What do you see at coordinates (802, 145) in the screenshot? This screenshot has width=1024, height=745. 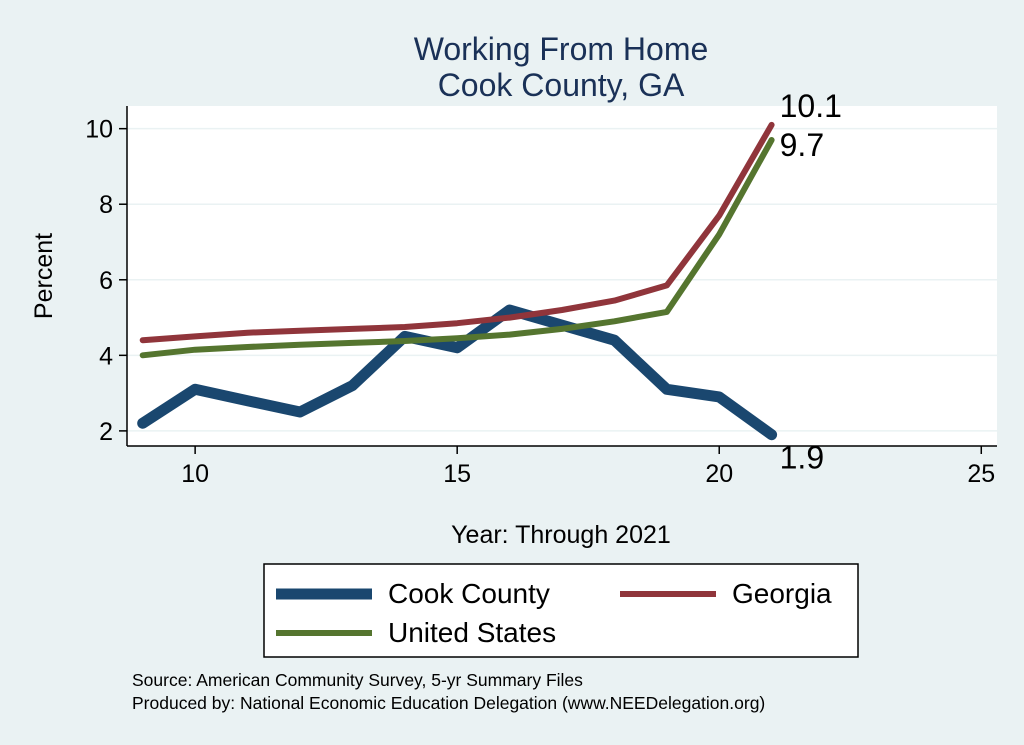 I see `end-label-united-states: 9.7` at bounding box center [802, 145].